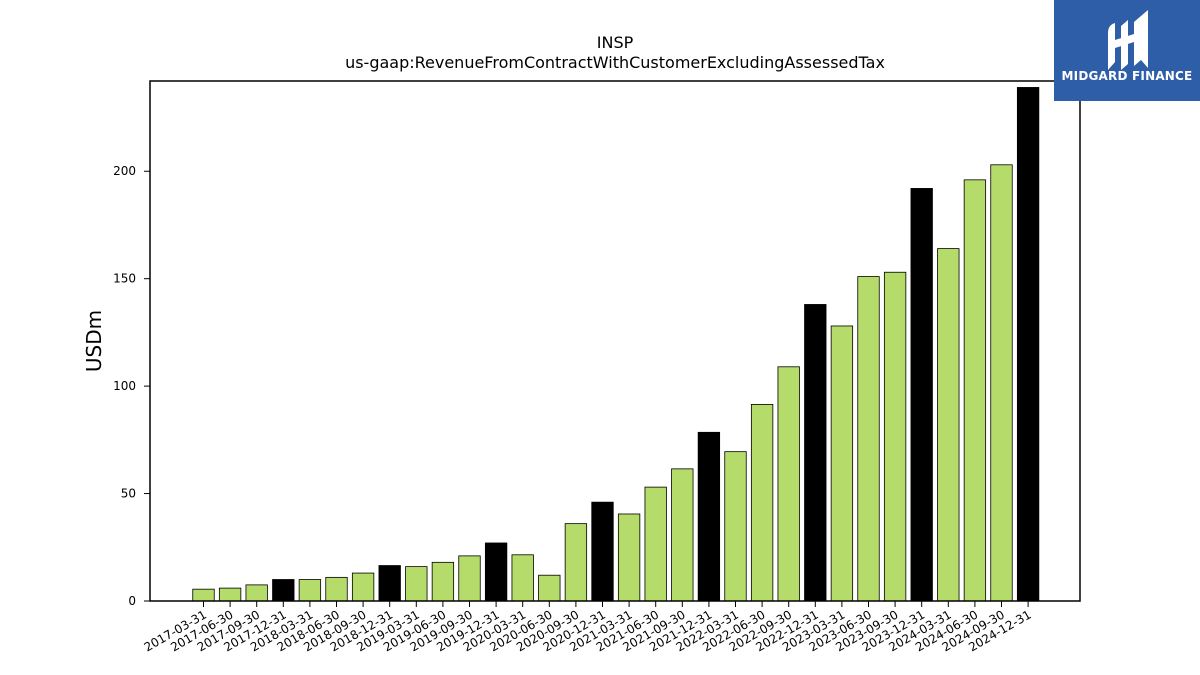 This screenshot has width=1200, height=675. I want to click on midgard-logo-icon, so click(1128, 40).